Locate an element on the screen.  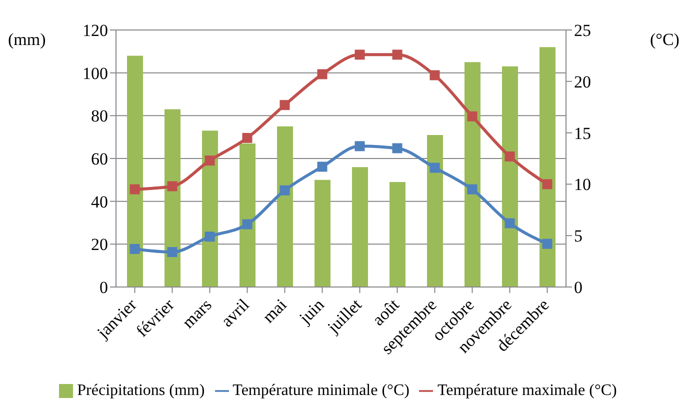
y2-tick-label: 15 is located at coordinates (582, 133).